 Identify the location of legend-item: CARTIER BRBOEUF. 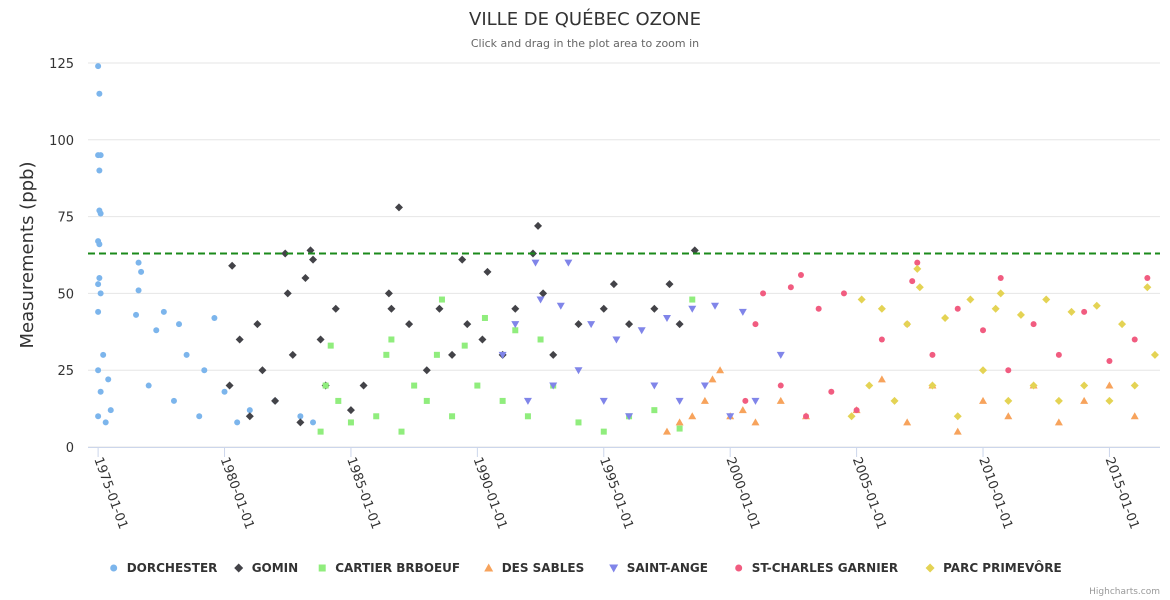
(389, 568).